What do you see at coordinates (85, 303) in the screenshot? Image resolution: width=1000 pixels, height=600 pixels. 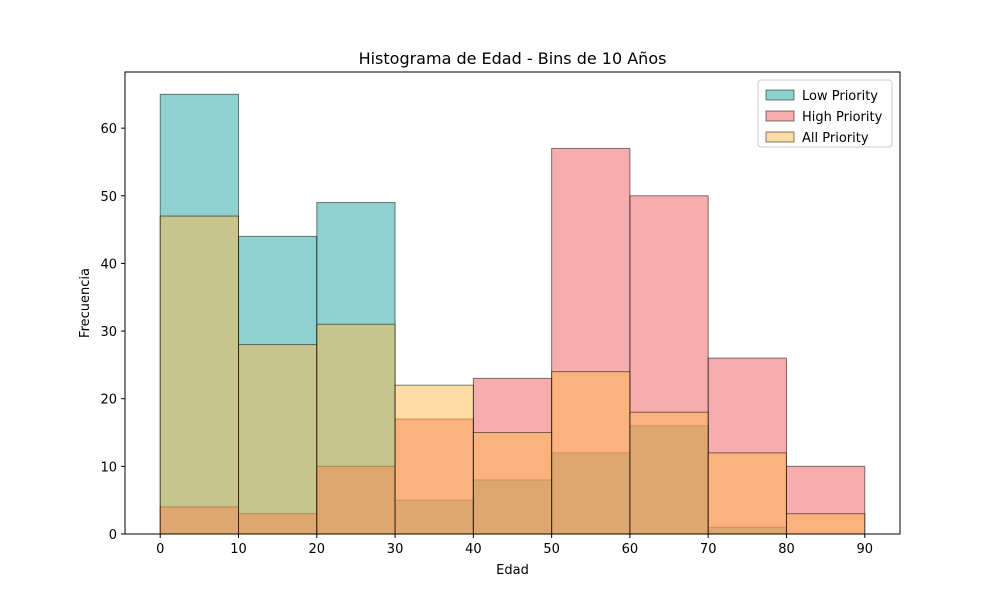 I see `y-axis-title: Frecuencia` at bounding box center [85, 303].